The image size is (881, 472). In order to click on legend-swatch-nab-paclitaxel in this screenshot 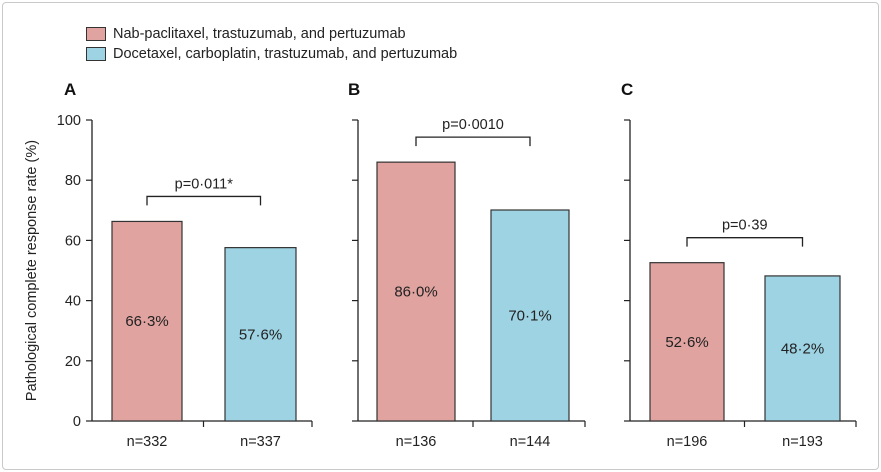, I will do `click(96, 34)`.